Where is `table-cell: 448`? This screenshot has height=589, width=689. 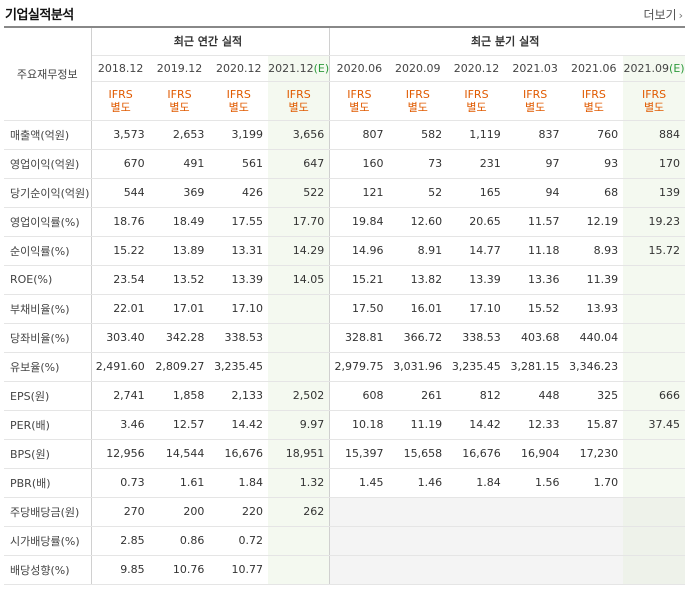
table-cell: 448 is located at coordinates (535, 395).